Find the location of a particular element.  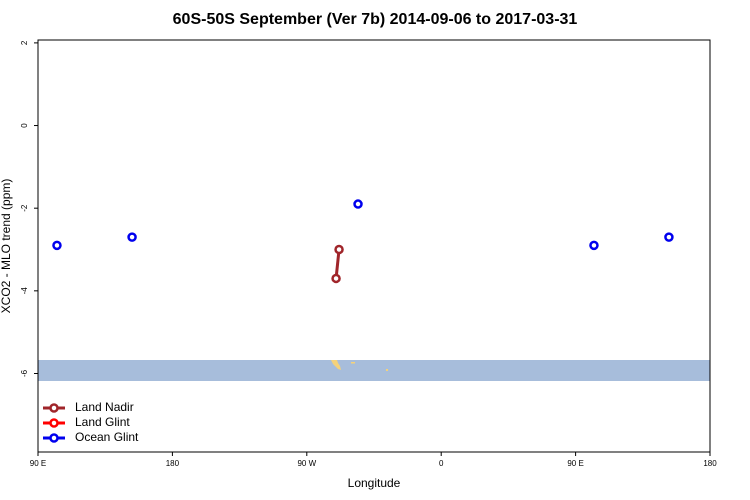

y-tick-label: -2 is located at coordinates (24, 208).